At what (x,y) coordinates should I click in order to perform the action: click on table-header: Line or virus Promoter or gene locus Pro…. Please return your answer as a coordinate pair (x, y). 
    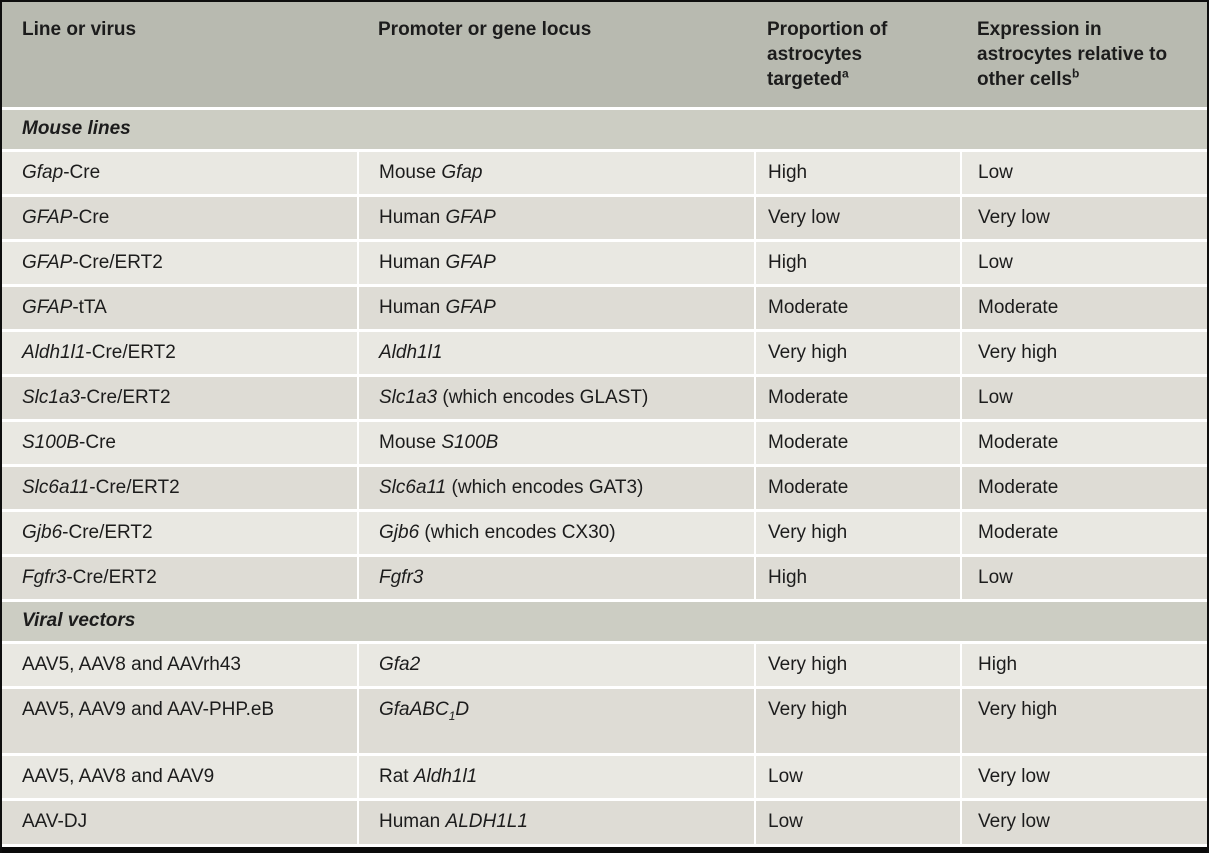
    Looking at the image, I should click on (604, 55).